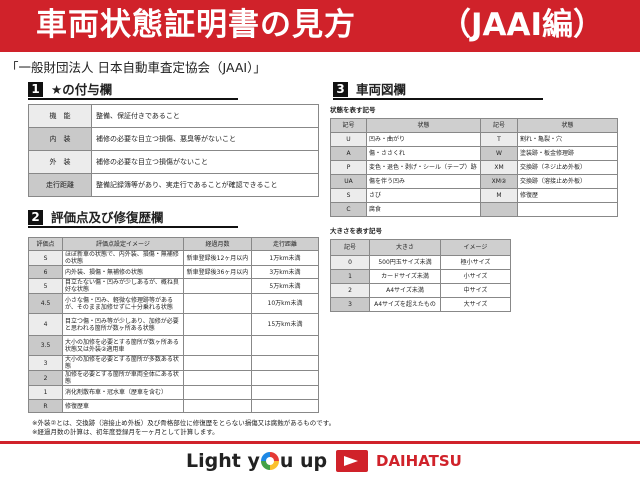  I want to click on slogan-part: u up, so click(303, 461).